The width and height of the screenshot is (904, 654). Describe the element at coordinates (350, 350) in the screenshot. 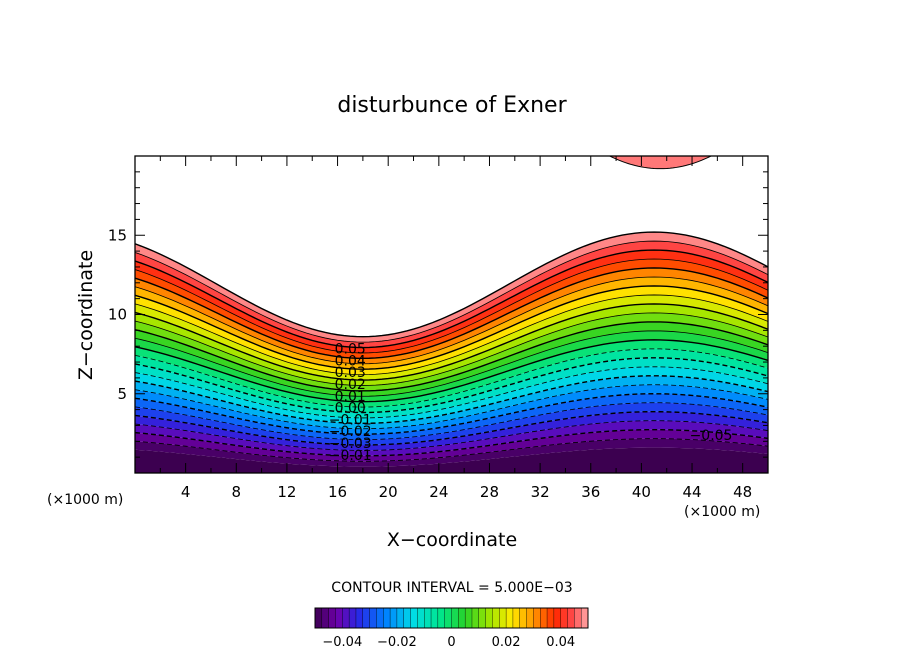

I see `contour-label: 0.05` at that location.